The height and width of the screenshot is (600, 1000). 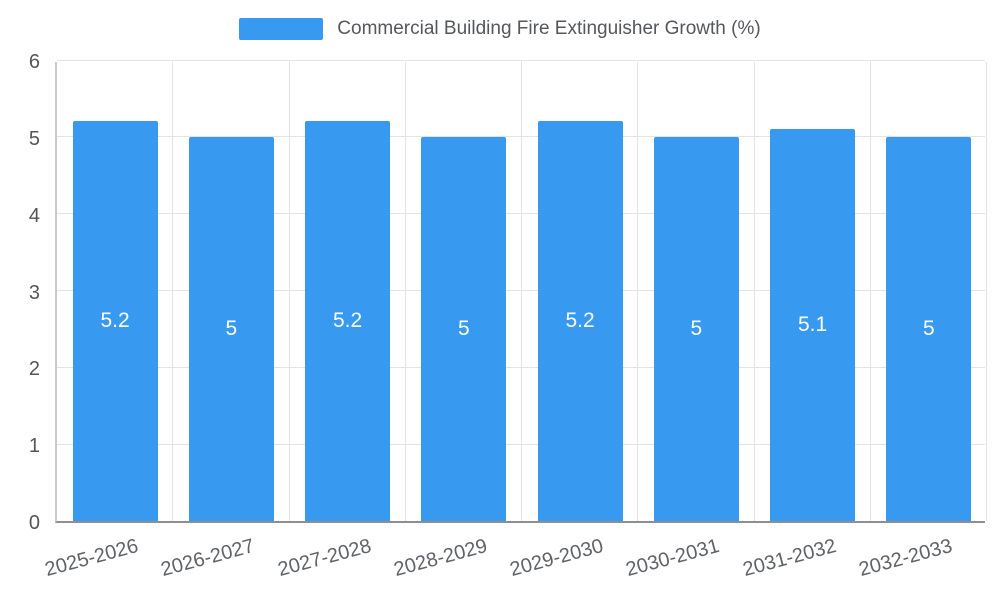 I want to click on x-tick-label: 2030-2031, so click(x=673, y=558).